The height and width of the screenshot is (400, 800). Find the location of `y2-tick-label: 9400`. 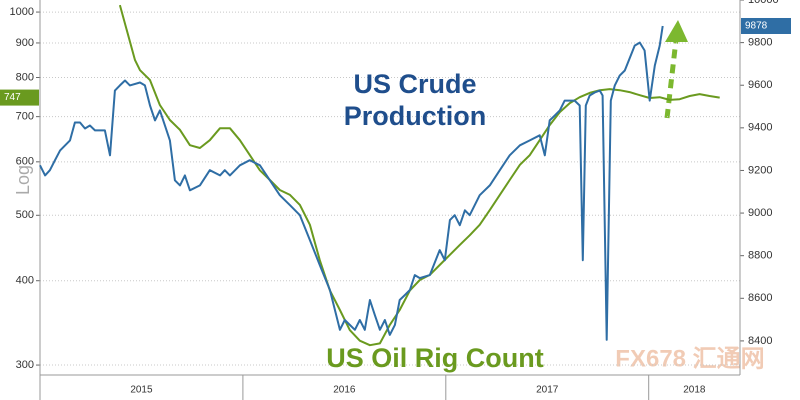

y2-tick-label: 9400 is located at coordinates (760, 128).